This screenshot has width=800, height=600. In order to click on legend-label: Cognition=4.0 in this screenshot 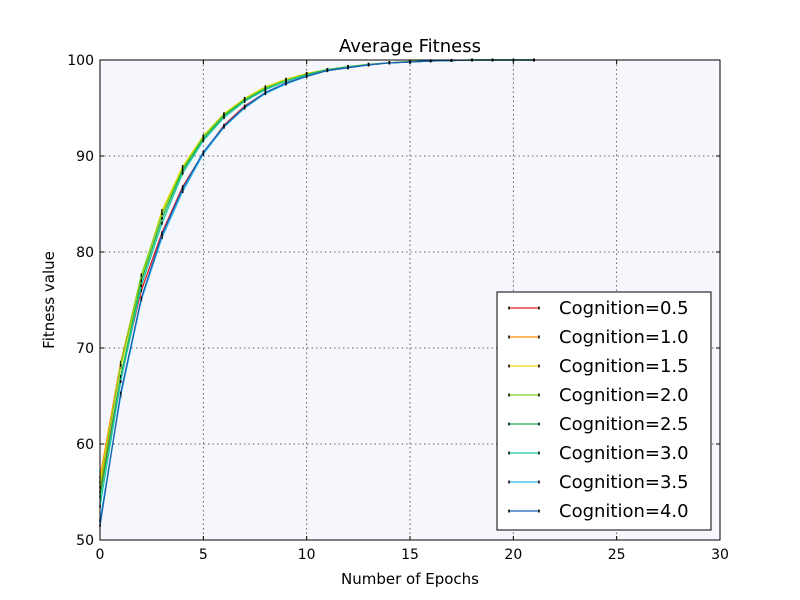, I will do `click(624, 511)`.